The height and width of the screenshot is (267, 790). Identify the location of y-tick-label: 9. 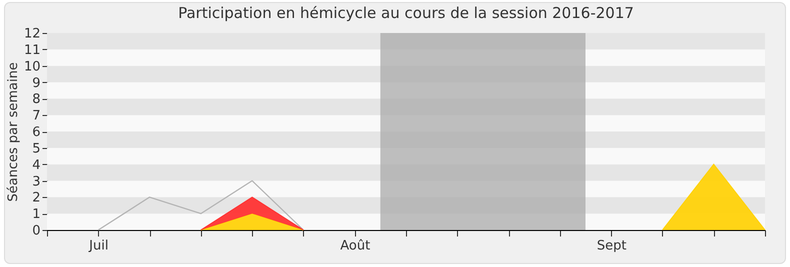
(36, 83).